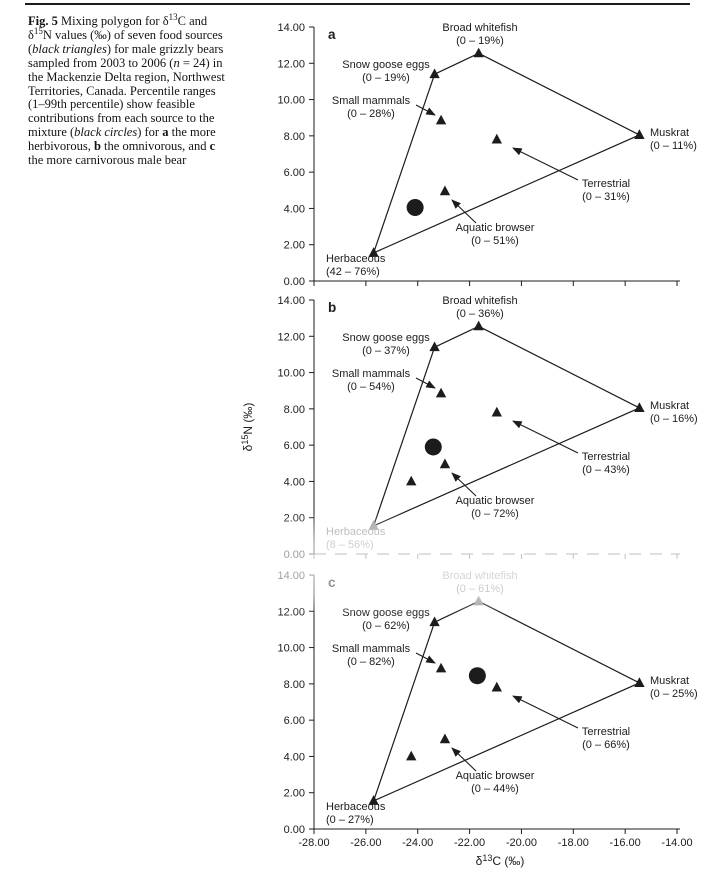 The image size is (714, 871). I want to click on panel-letter: a, so click(332, 34).